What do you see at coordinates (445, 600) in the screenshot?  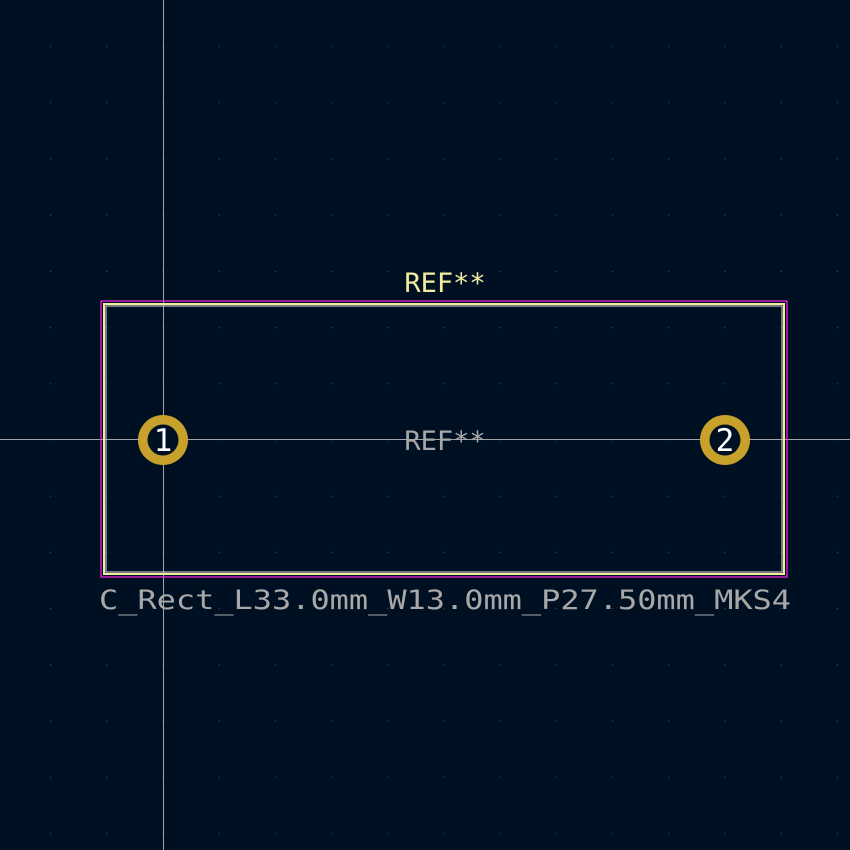 I see `footprint-value-label: C_Rect_L33.0mm_W13.0mm_P27.50mm_MKS4` at bounding box center [445, 600].